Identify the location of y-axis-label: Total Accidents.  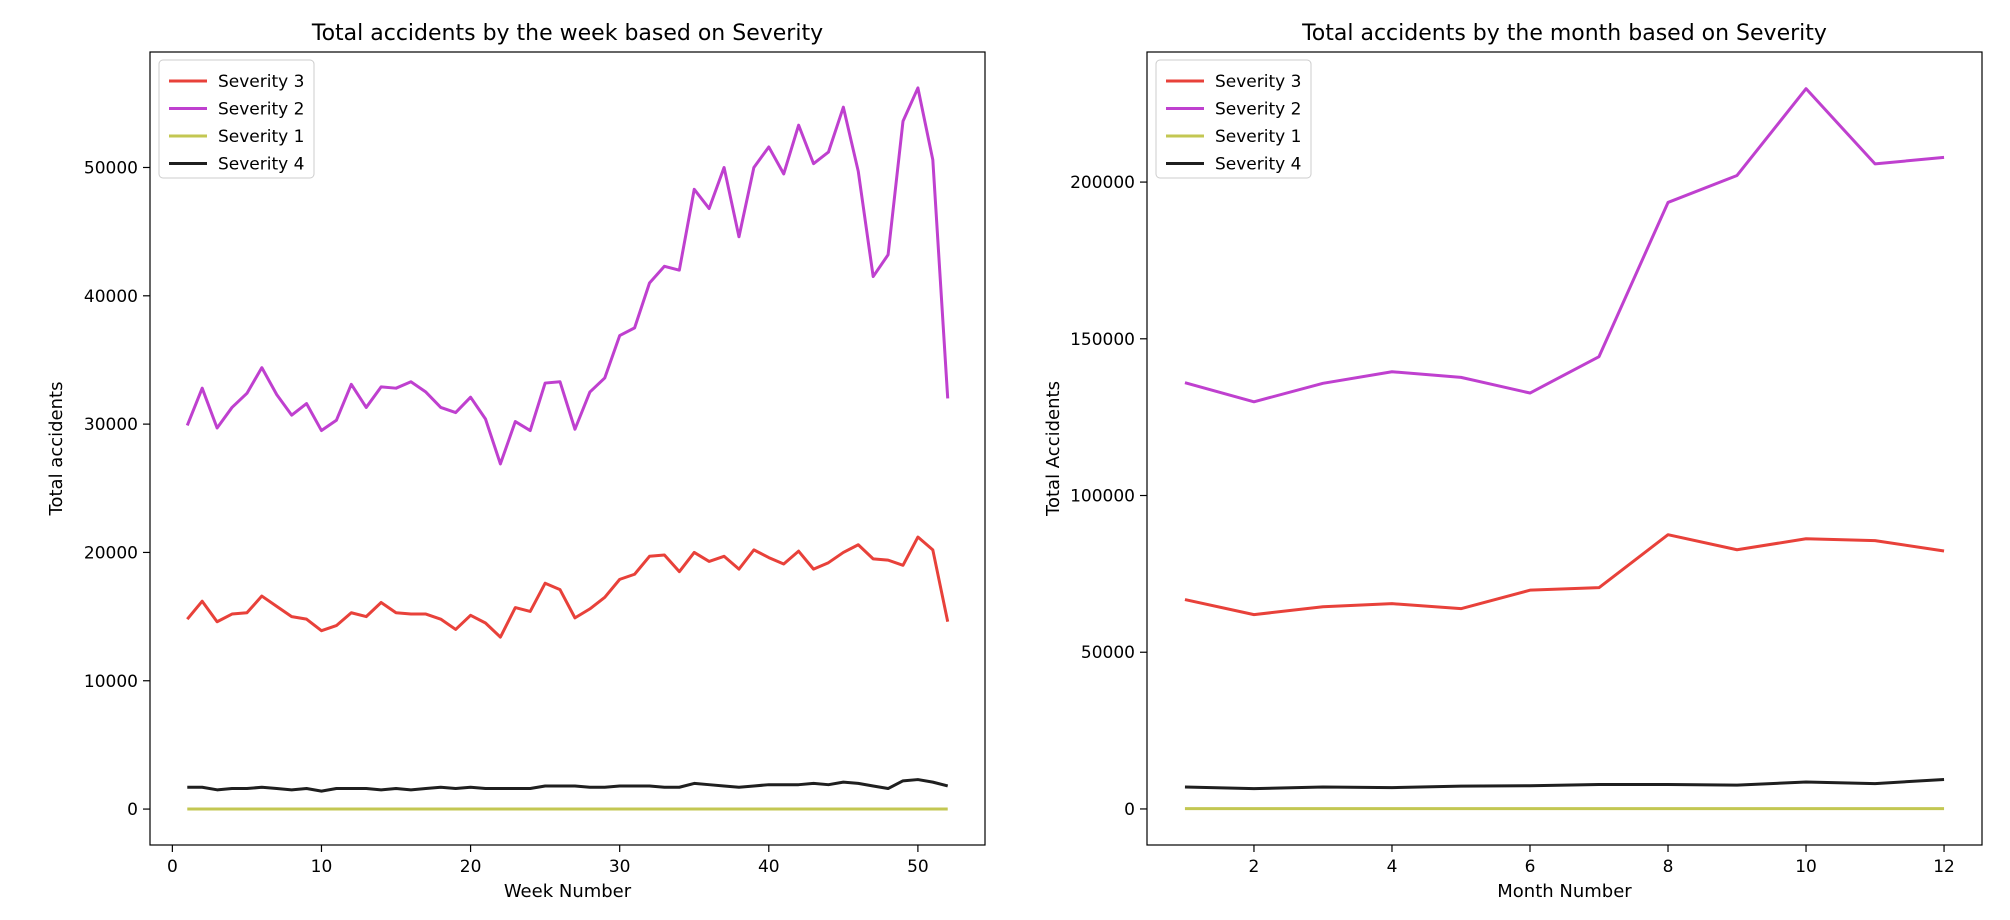
(1053, 449).